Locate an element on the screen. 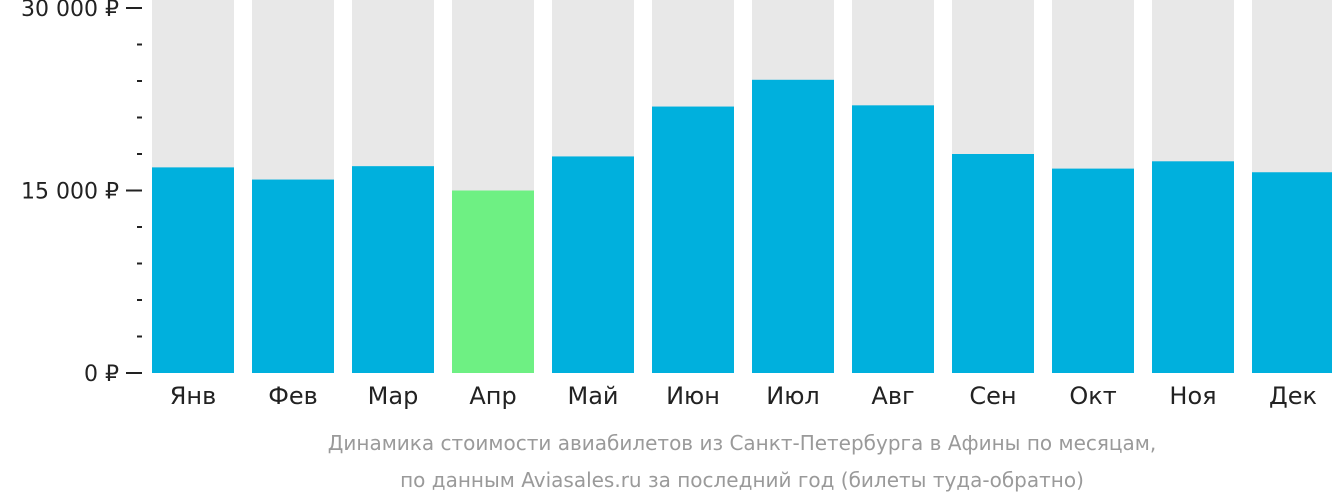 The image size is (1332, 502). y-axis: 0 ₽ 15 000 ₽ 30 000 ₽ is located at coordinates (81, 193).